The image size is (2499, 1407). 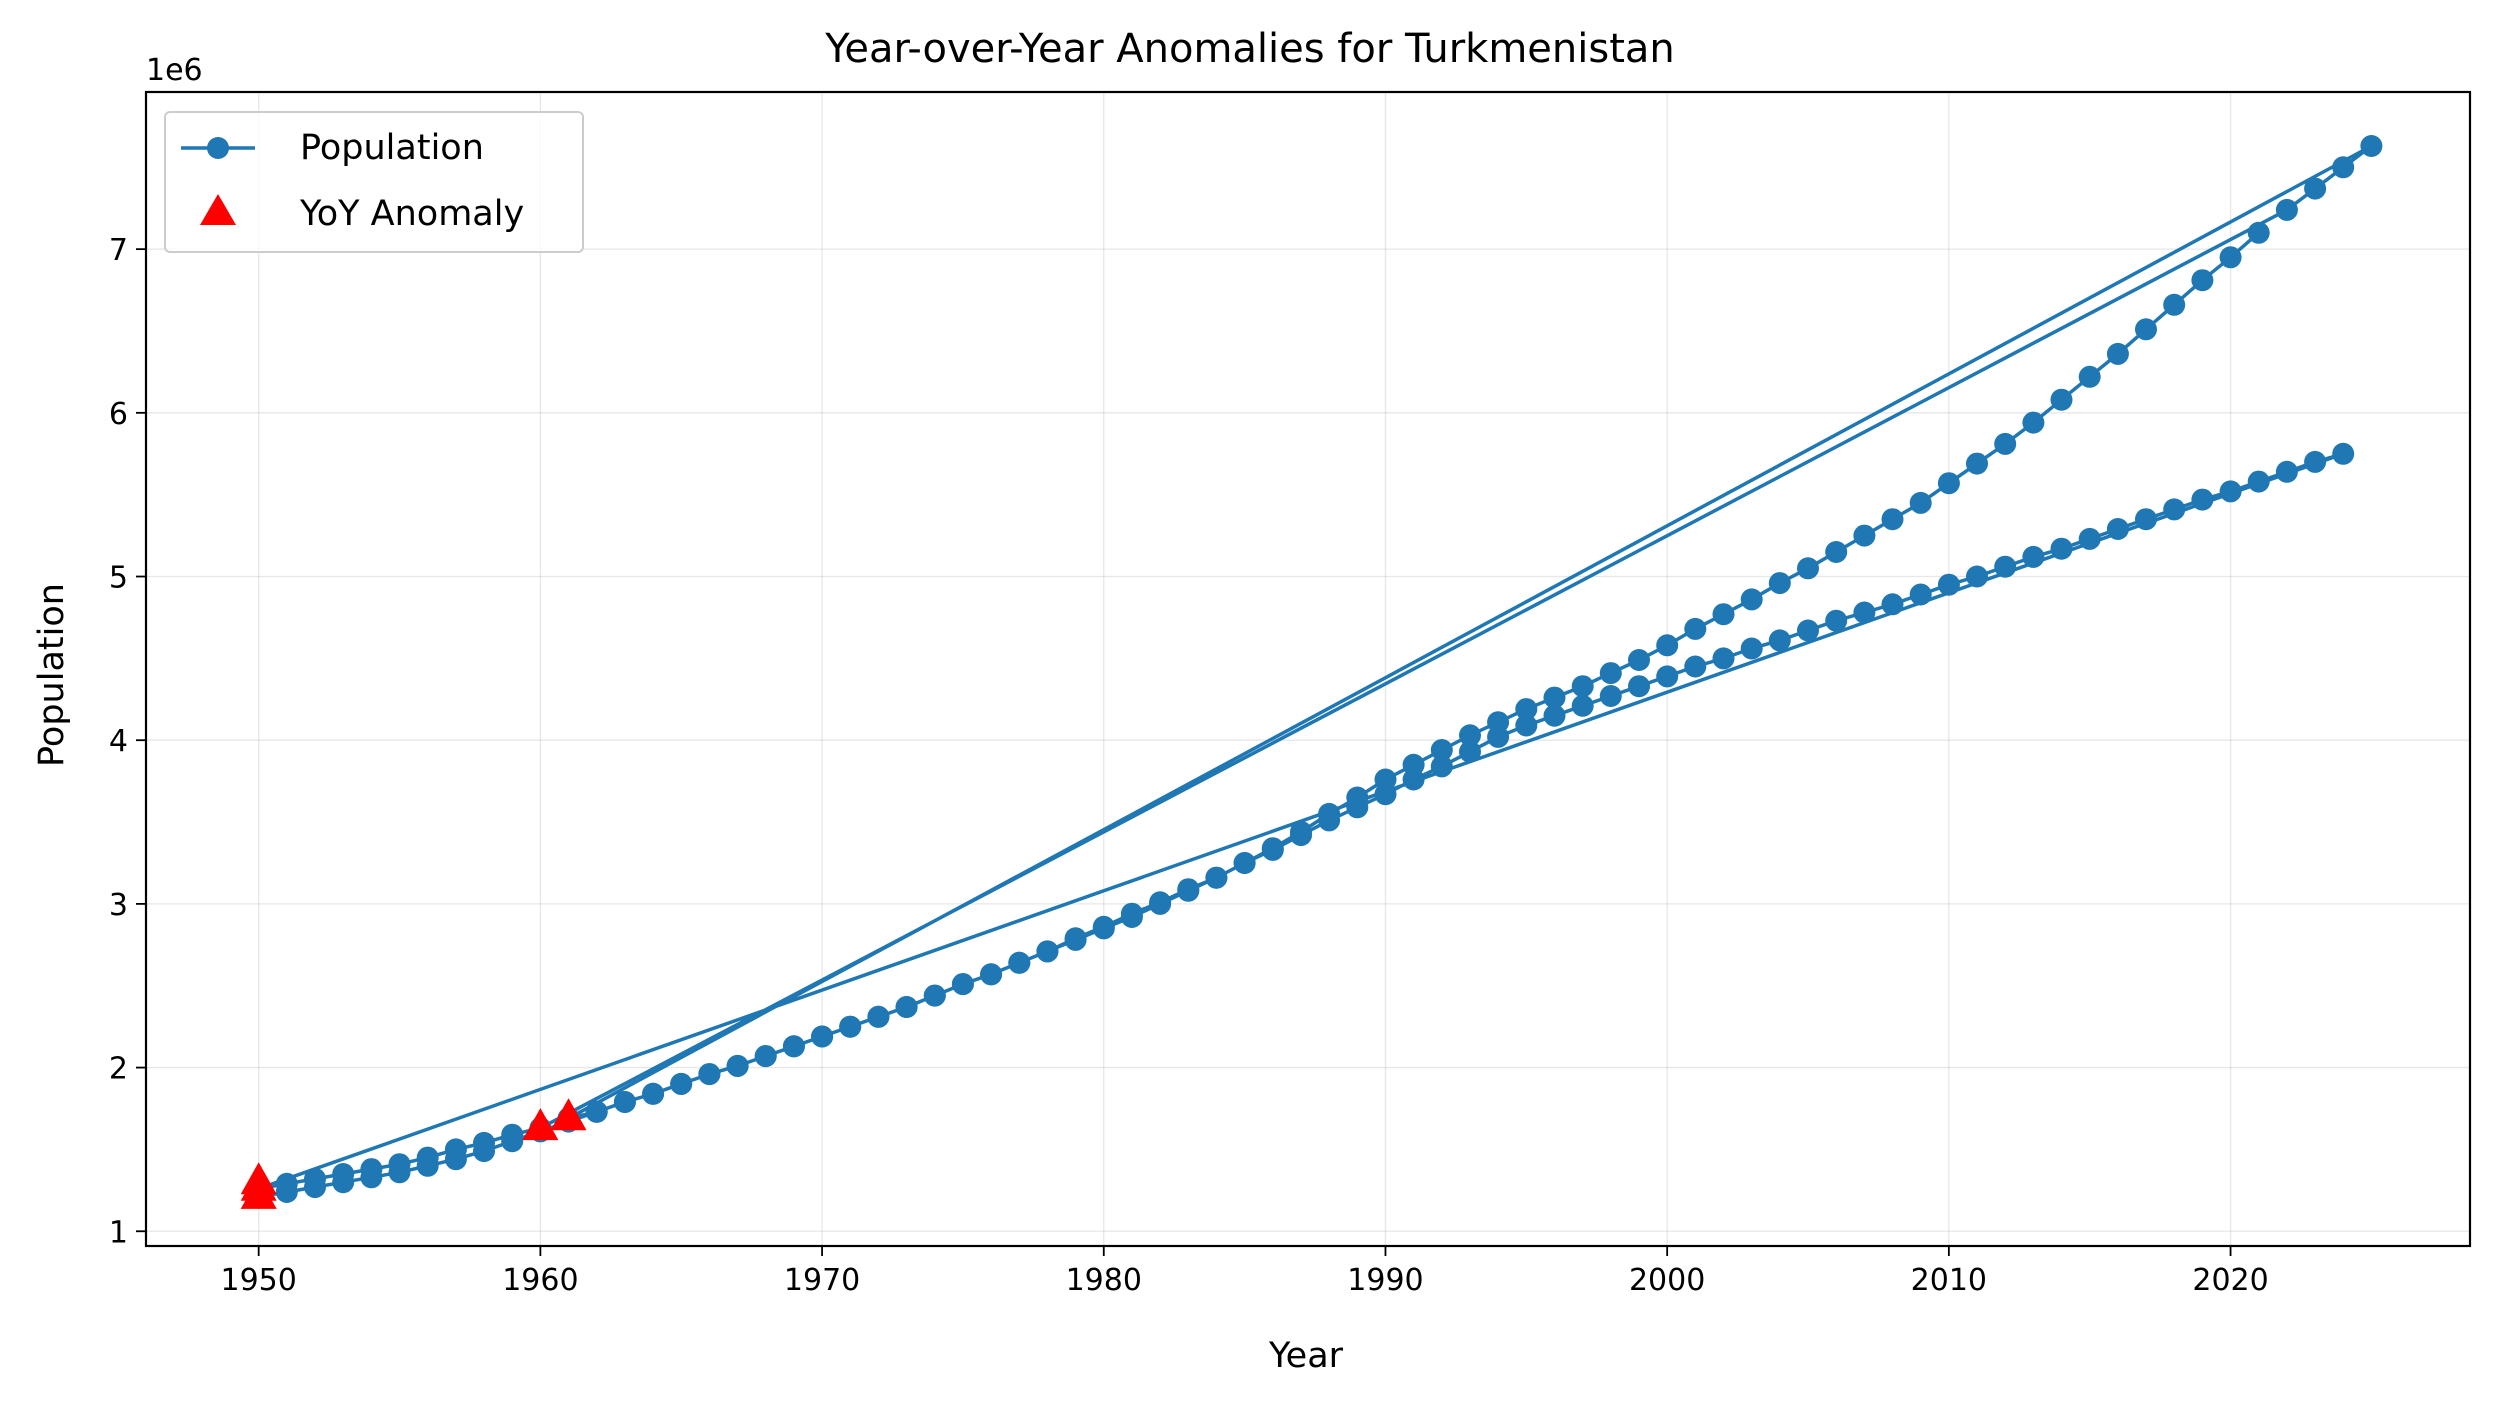 What do you see at coordinates (118, 1069) in the screenshot?
I see `y-tick-label: 2` at bounding box center [118, 1069].